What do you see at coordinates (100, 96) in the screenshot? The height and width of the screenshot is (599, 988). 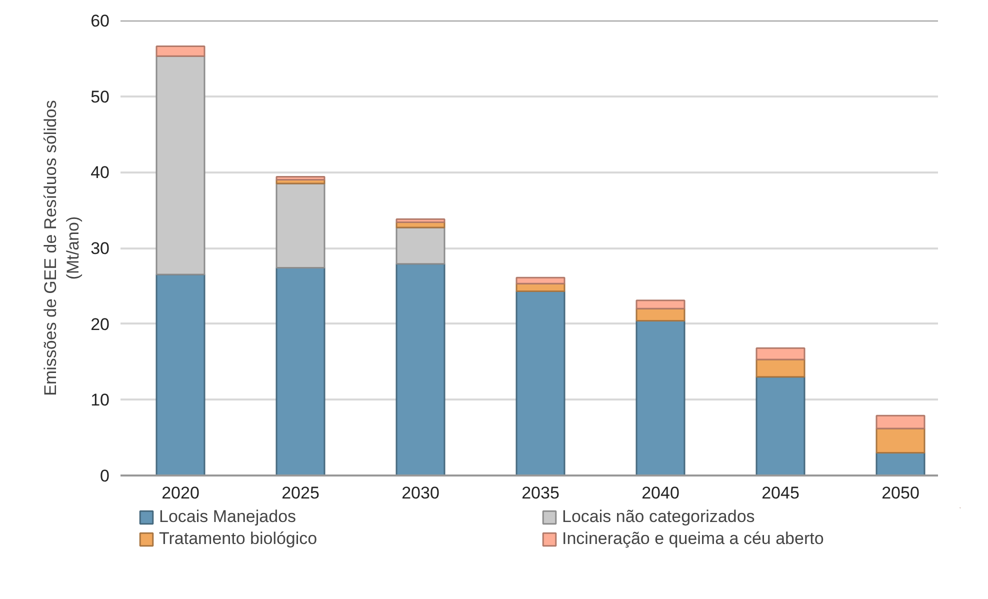 I see `y-tick-label: 50` at bounding box center [100, 96].